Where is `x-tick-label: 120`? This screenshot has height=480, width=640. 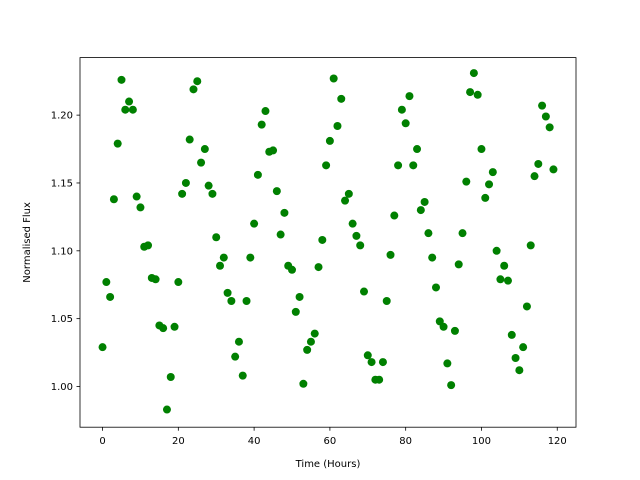
x-tick-label: 120 is located at coordinates (557, 441).